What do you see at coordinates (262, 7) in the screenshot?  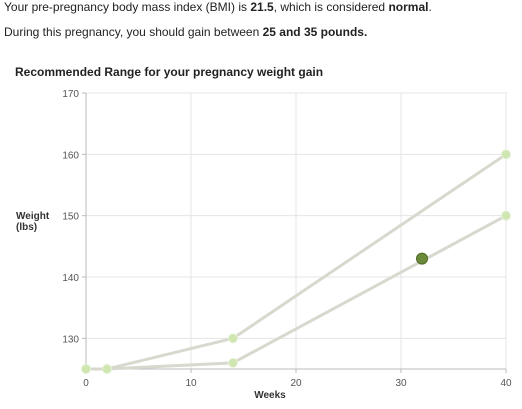 I see `bmi-value: 21.5` at bounding box center [262, 7].